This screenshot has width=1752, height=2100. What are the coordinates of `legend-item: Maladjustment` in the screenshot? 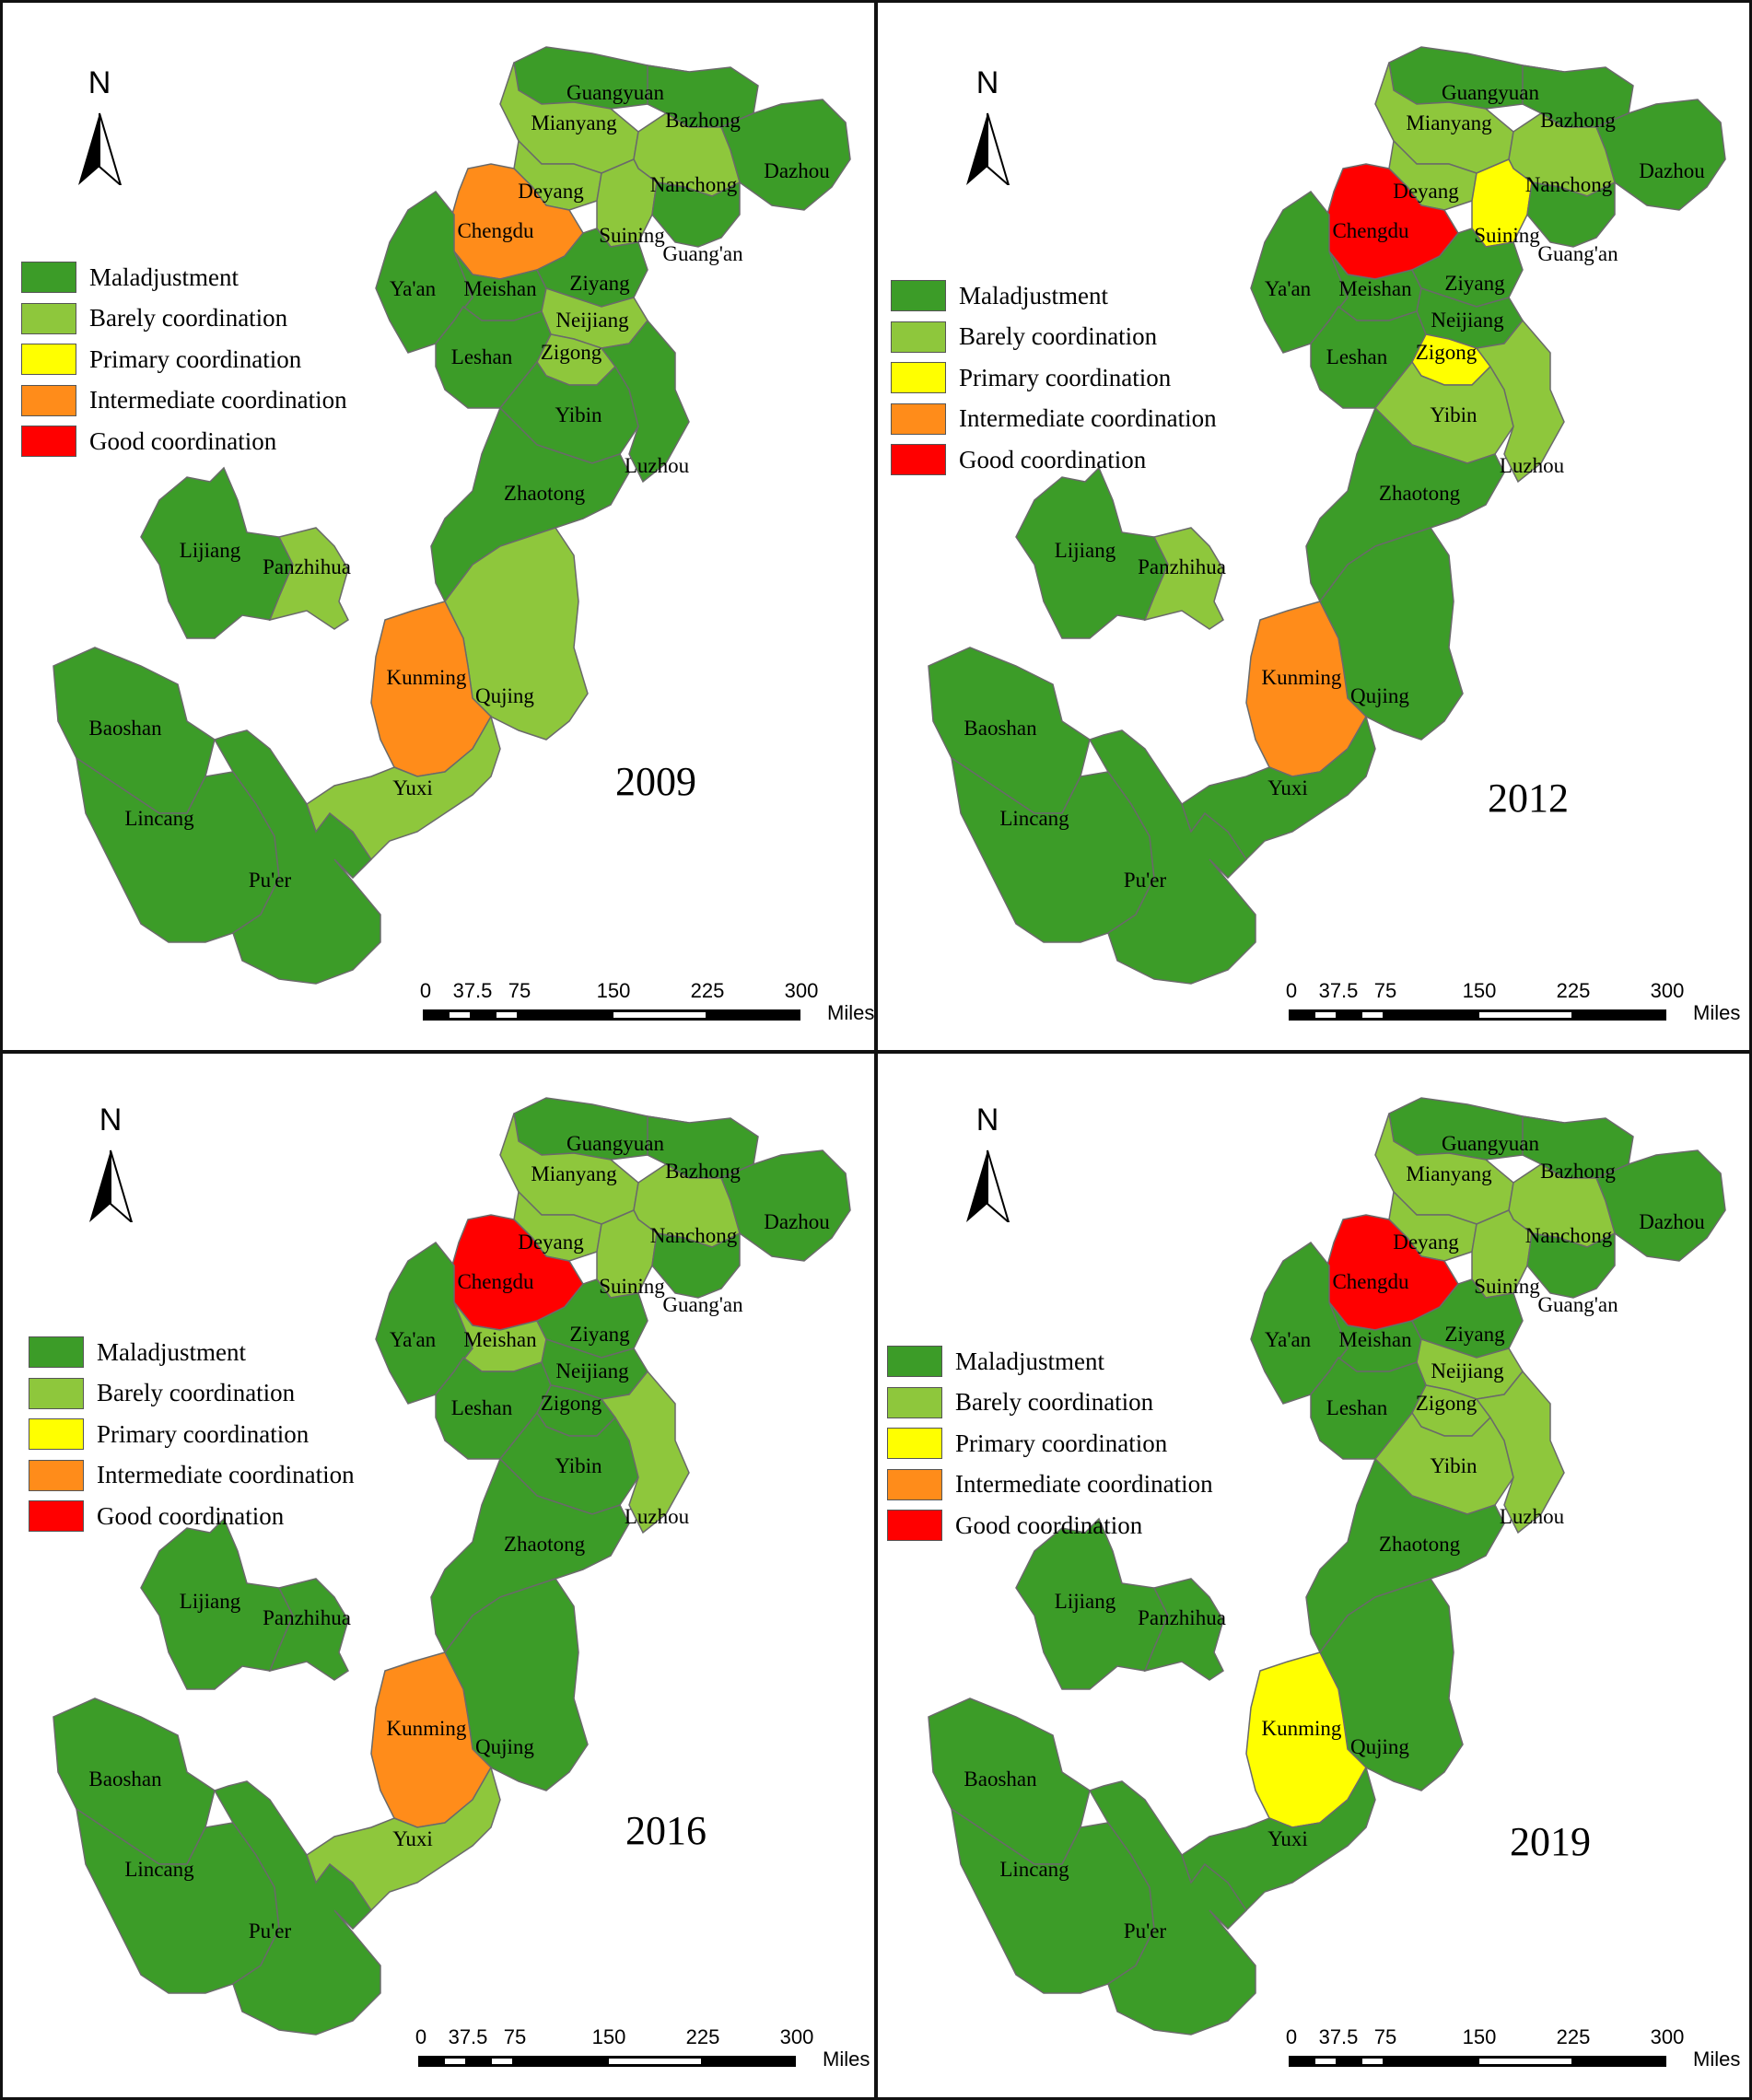 It's located at (1054, 296).